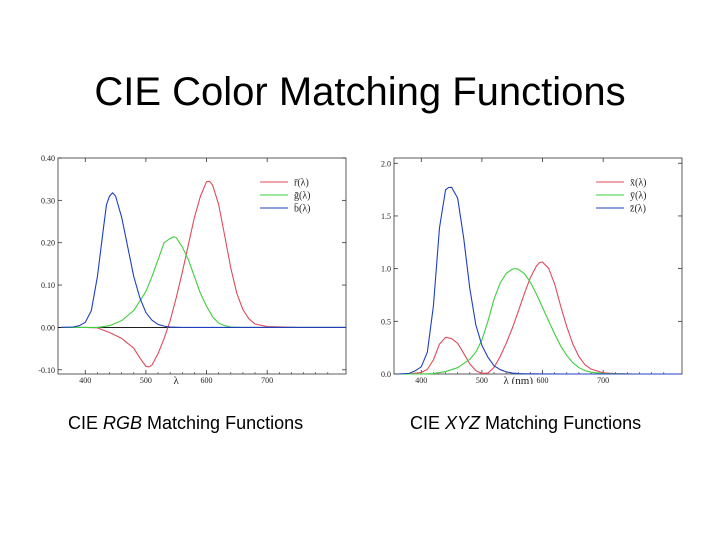 The height and width of the screenshot is (540, 720). Describe the element at coordinates (638, 183) in the screenshot. I see `legend-label-x: x̄(λ)` at that location.